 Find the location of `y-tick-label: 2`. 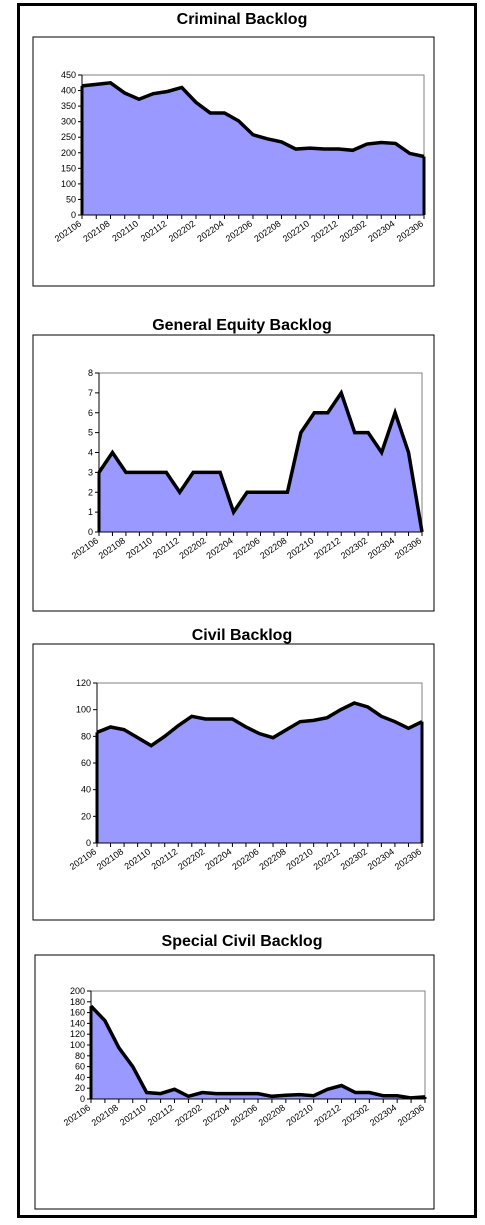

y-tick-label: 2 is located at coordinates (90, 492).